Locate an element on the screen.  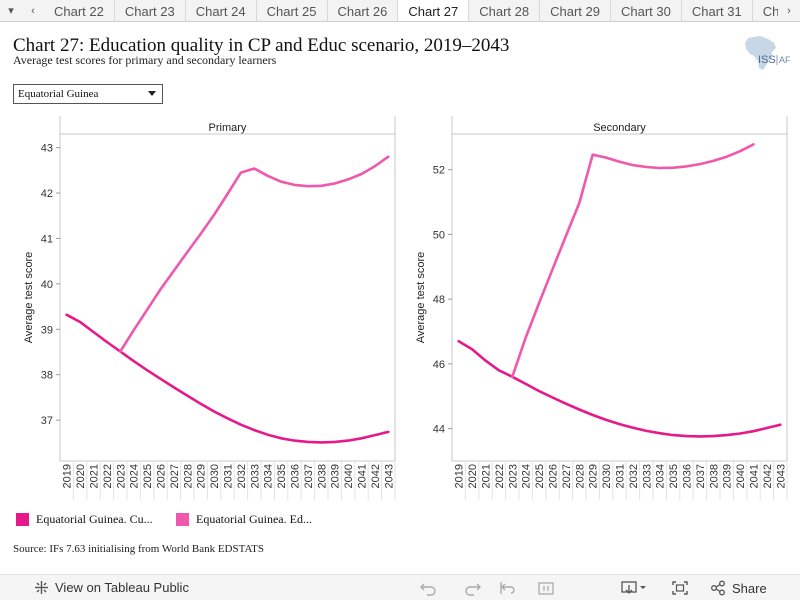
tab-chart-25: Chart 25 is located at coordinates (292, 10).